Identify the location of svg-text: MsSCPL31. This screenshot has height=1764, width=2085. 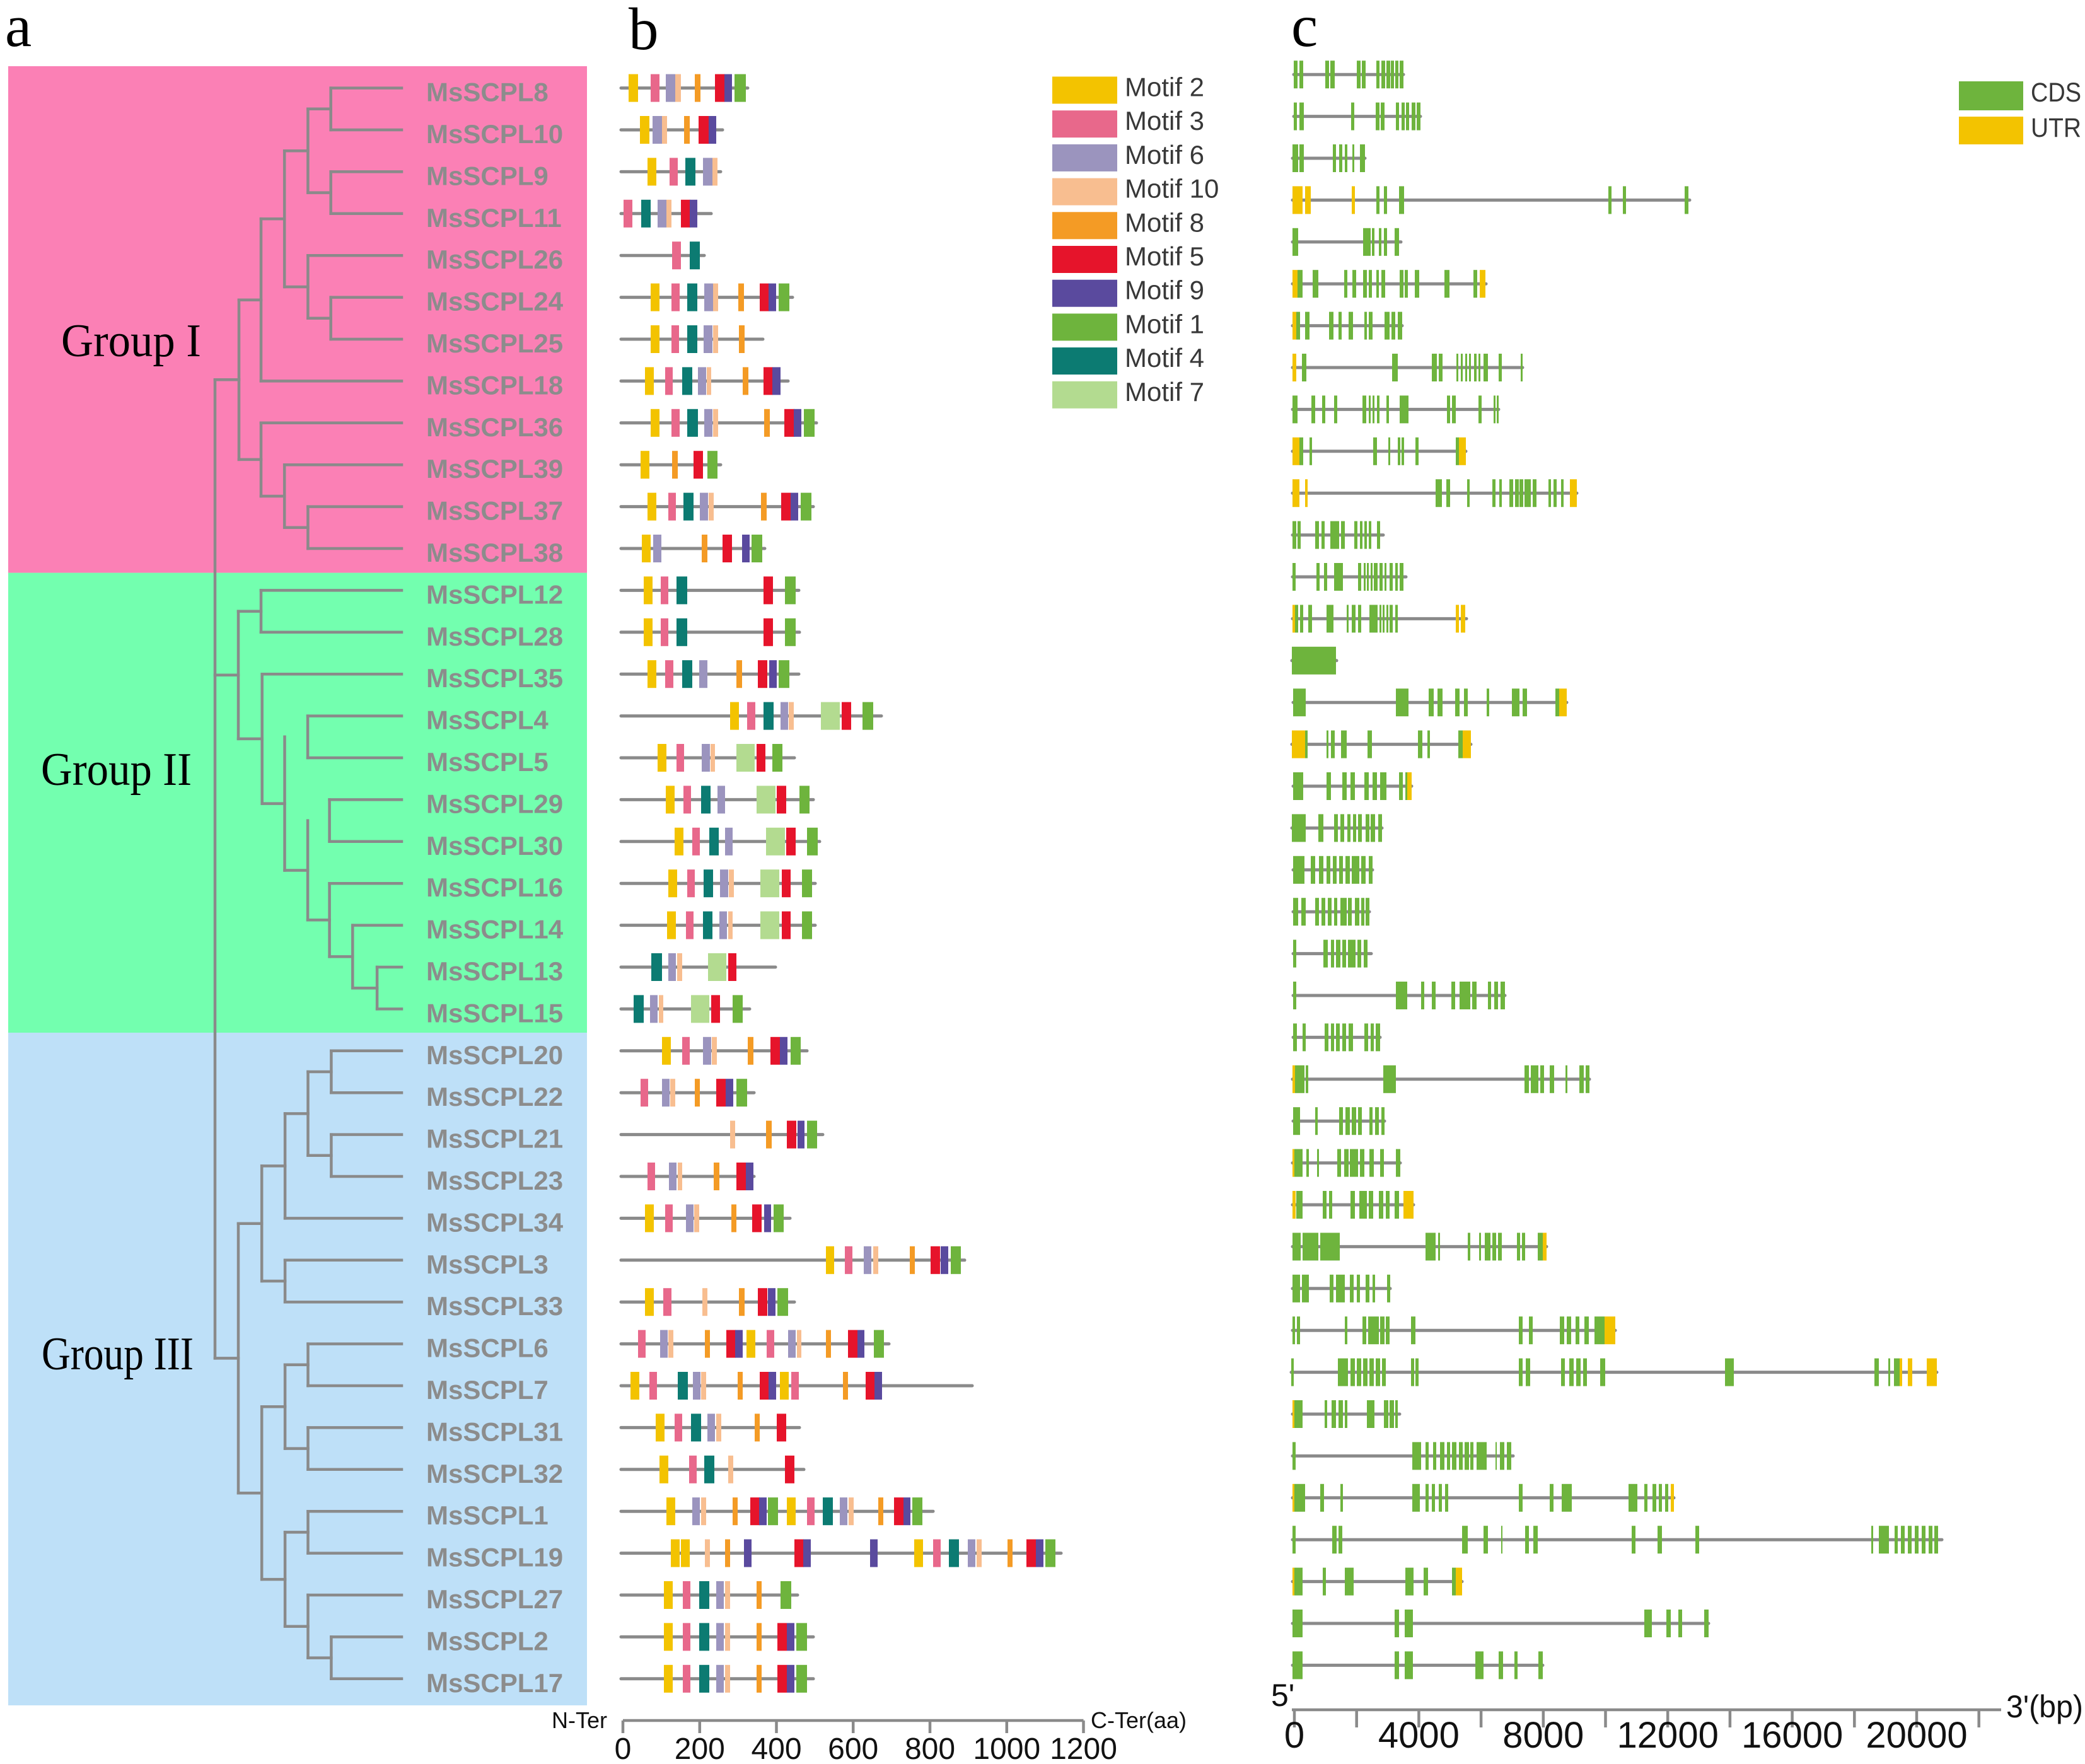
(494, 1431).